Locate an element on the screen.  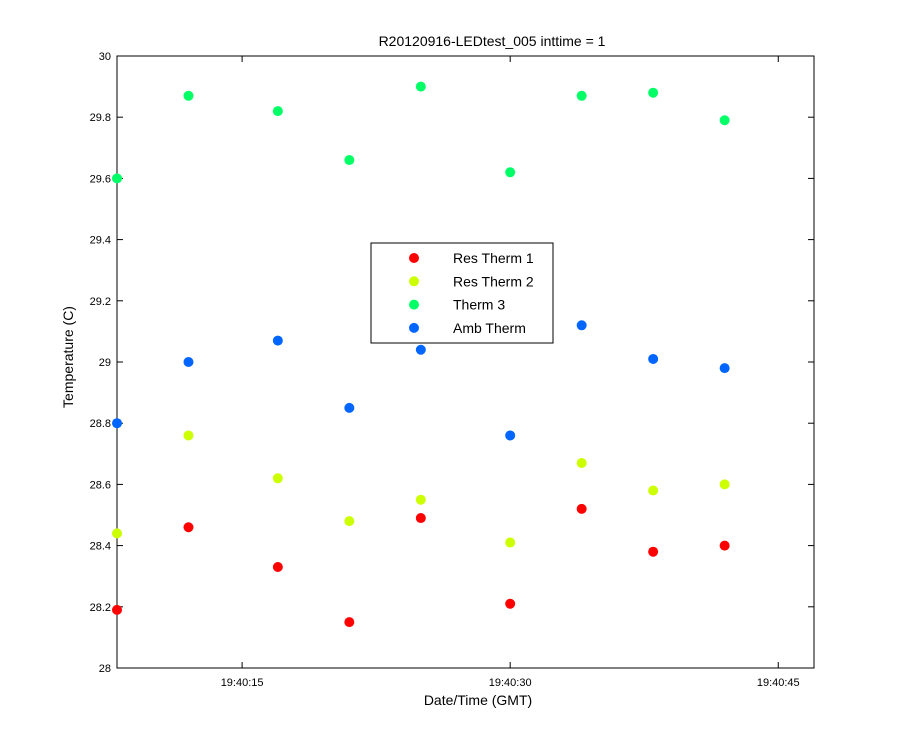
y-tick-label: 29 is located at coordinates (105, 363).